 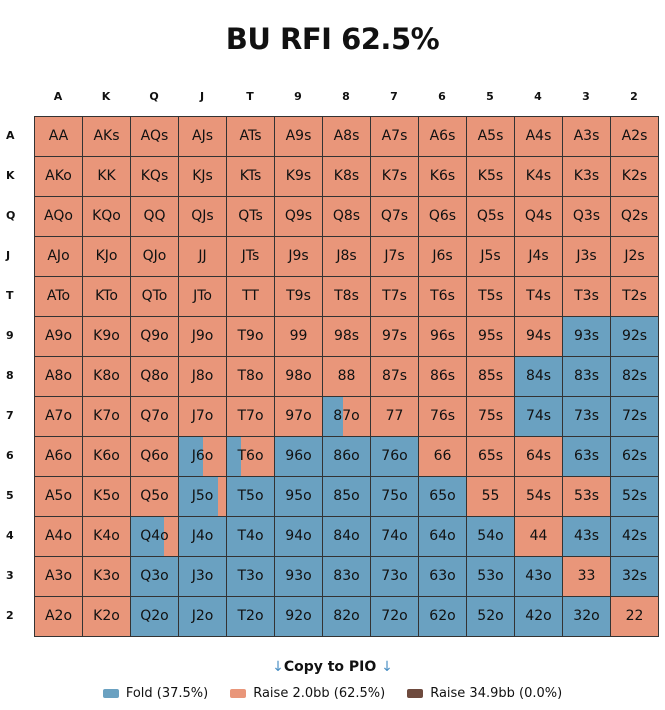 What do you see at coordinates (299, 457) in the screenshot?
I see `hand-cell: 96o` at bounding box center [299, 457].